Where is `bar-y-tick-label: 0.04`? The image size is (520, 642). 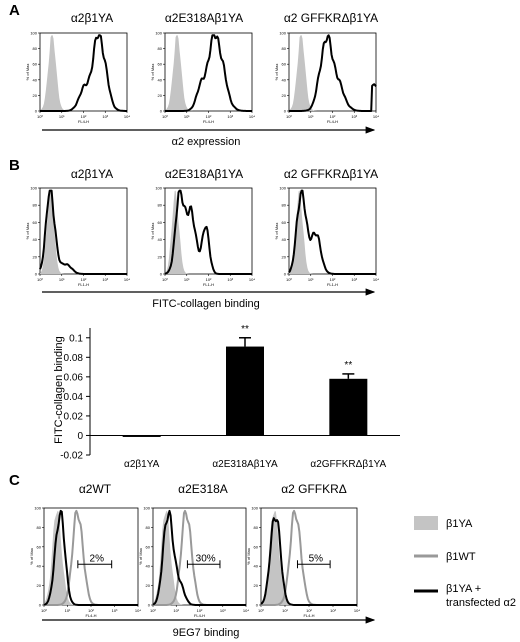 bar-y-tick-label: 0.04 is located at coordinates (74, 397).